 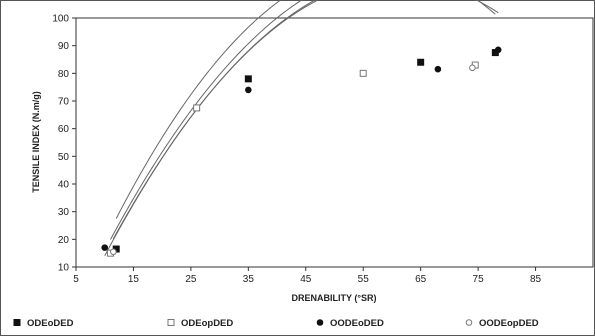 I want to click on x-tick-label: 85, so click(x=536, y=279).